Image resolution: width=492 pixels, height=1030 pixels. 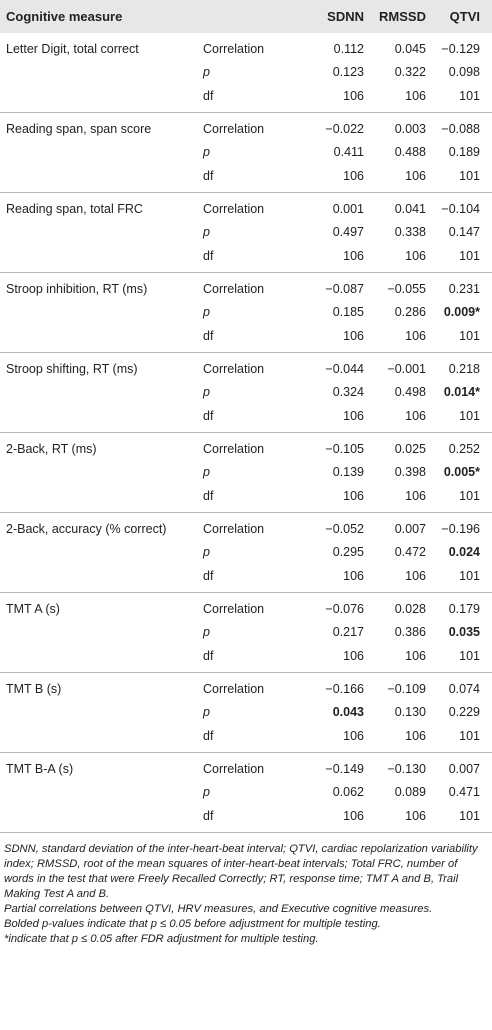 I want to click on measure-name: TMT A (s), so click(x=33, y=608).